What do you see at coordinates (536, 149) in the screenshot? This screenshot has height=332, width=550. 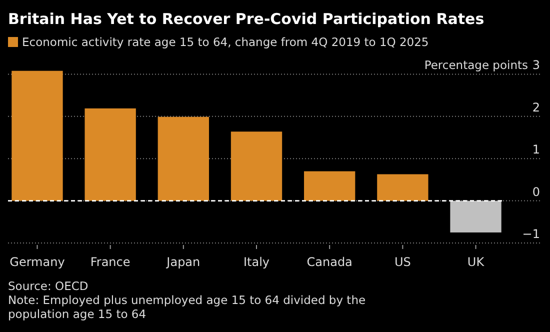 I see `y-tick-label: 1` at bounding box center [536, 149].